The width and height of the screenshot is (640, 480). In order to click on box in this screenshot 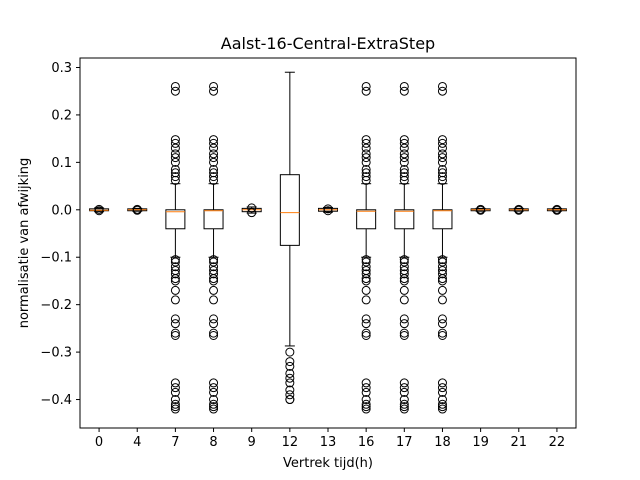, I will do `click(213, 219)`.